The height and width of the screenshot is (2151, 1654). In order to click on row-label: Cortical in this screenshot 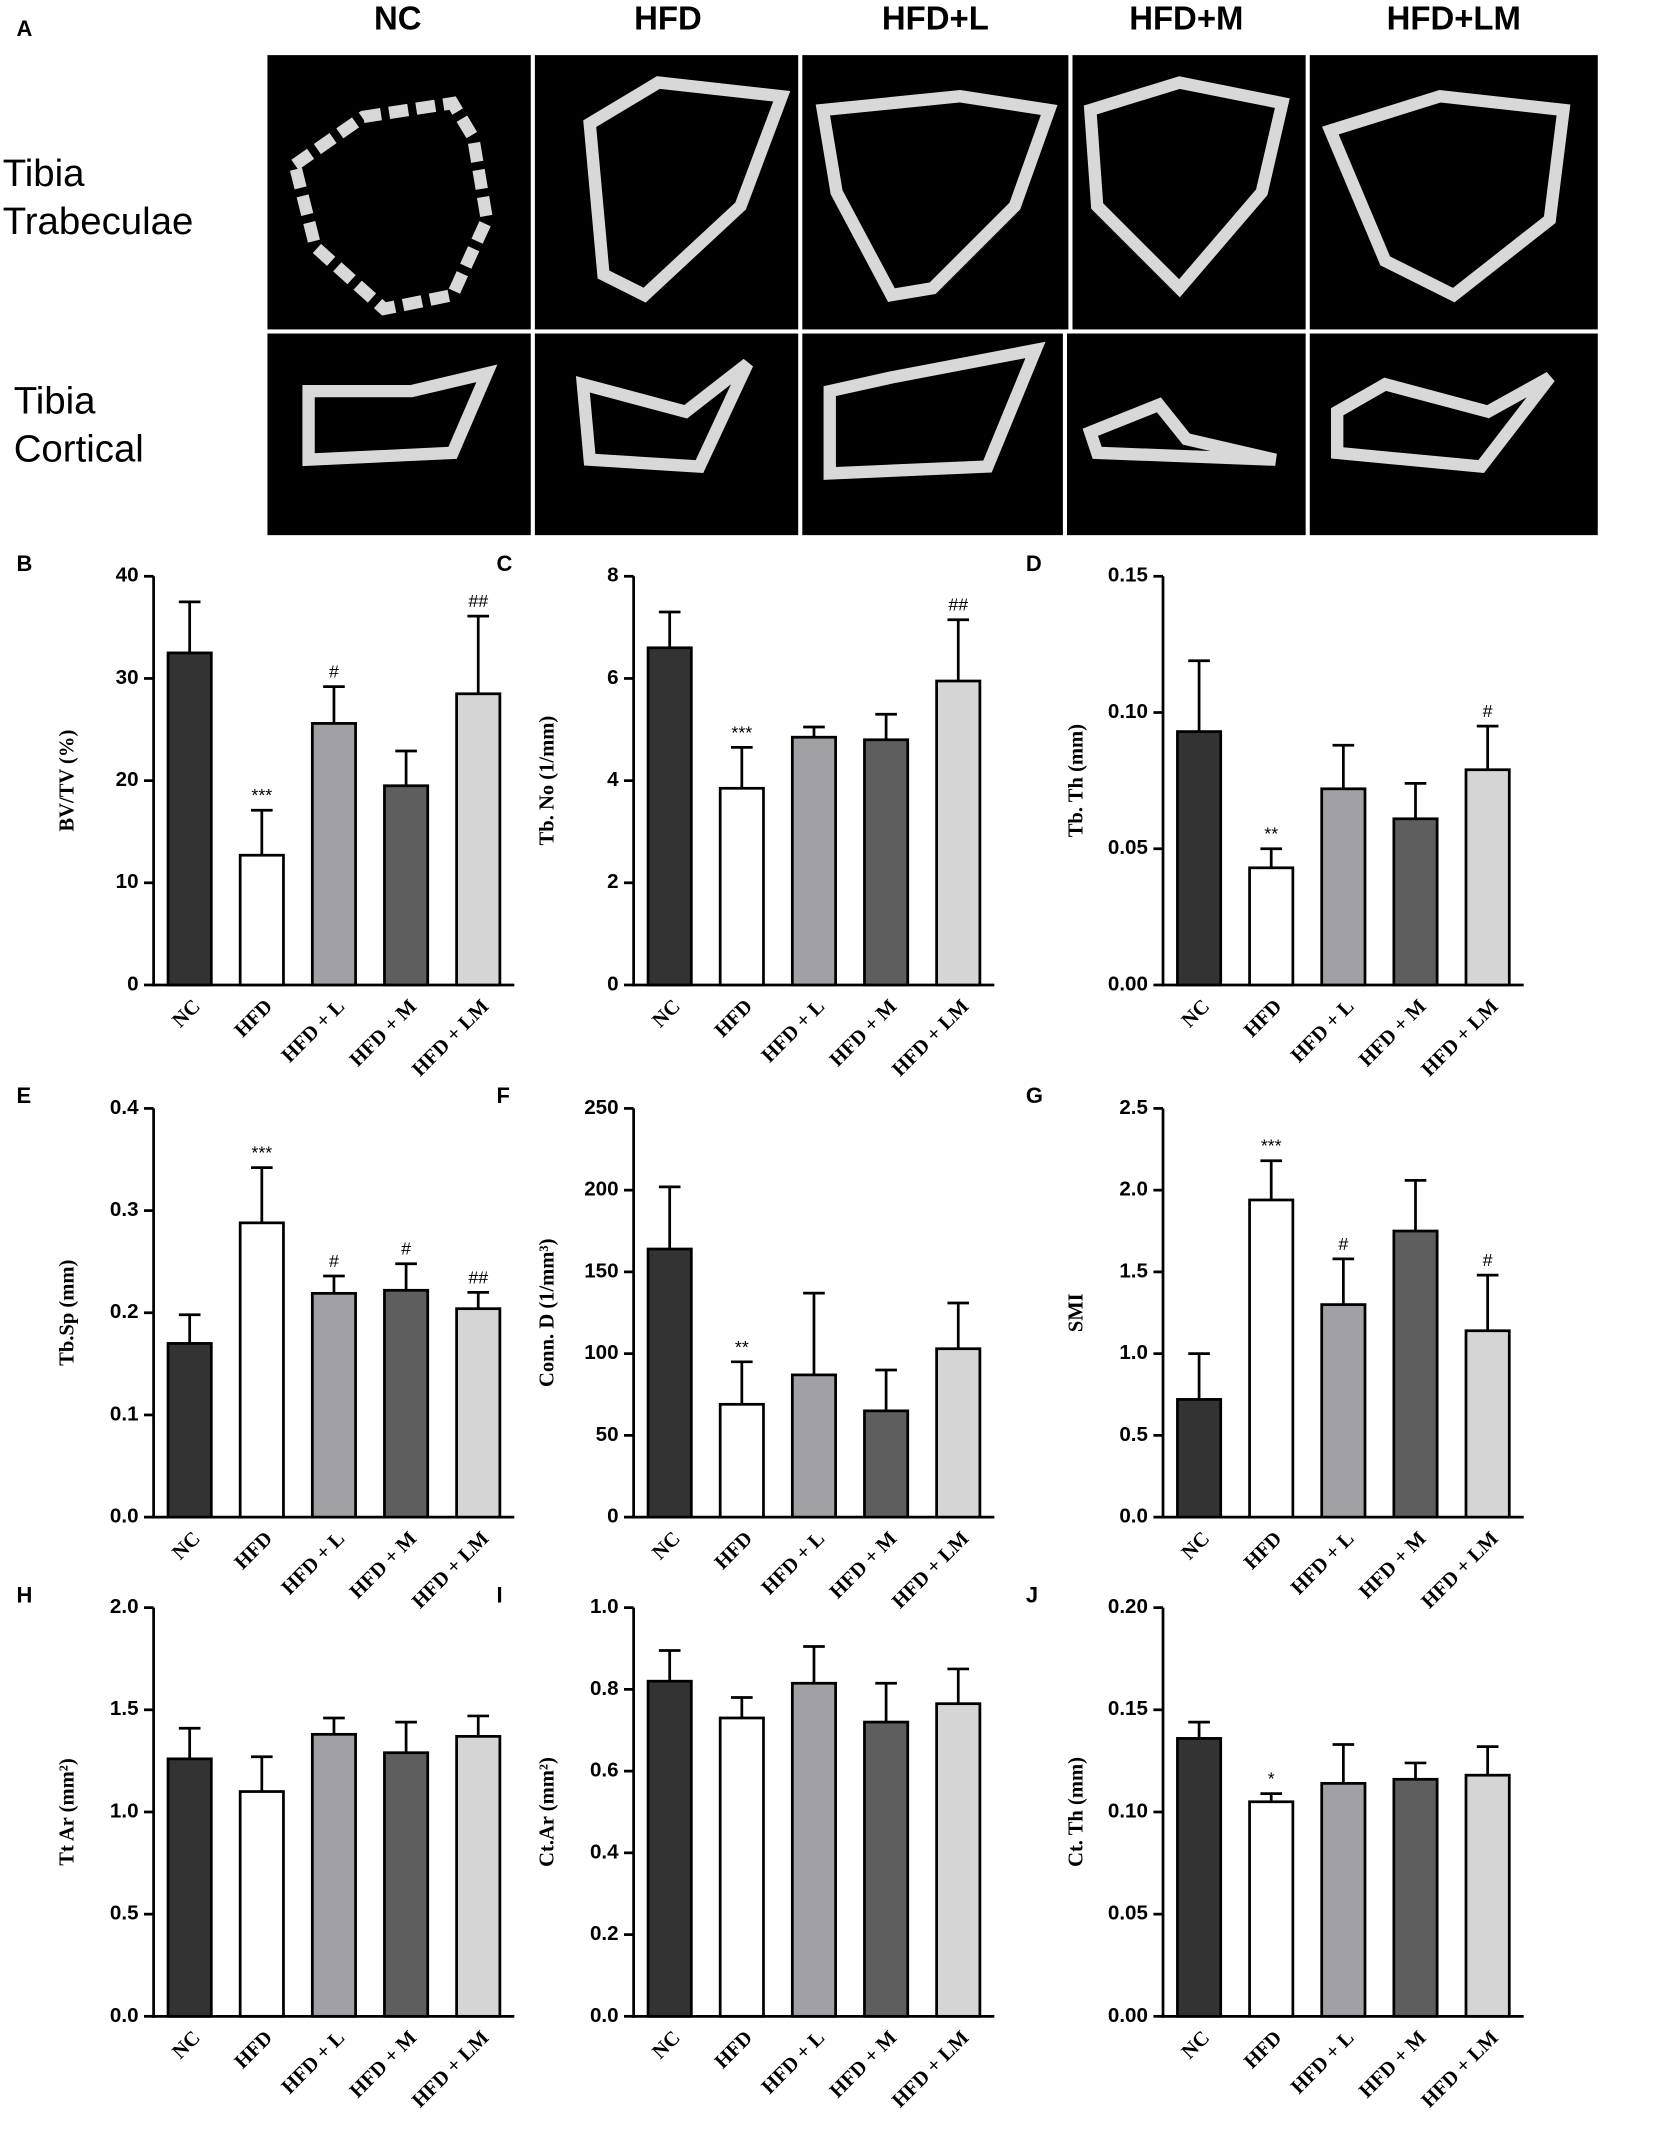, I will do `click(79, 449)`.